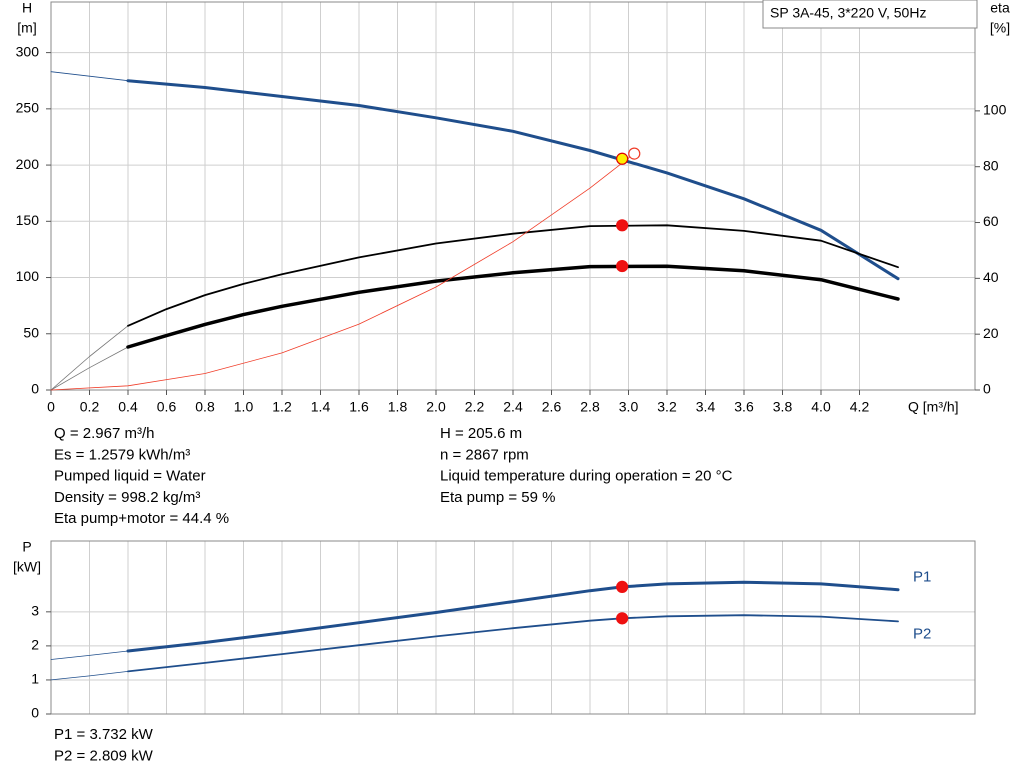  I want to click on y2-tick-label: 60, so click(991, 221).